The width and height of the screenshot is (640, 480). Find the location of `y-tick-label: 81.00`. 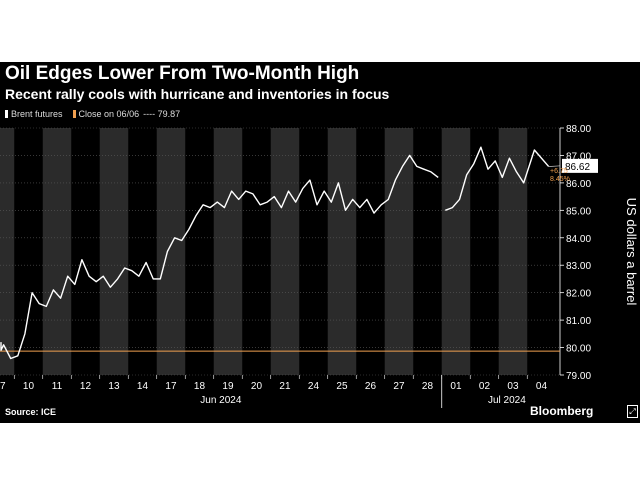

y-tick-label: 81.00 is located at coordinates (578, 321).